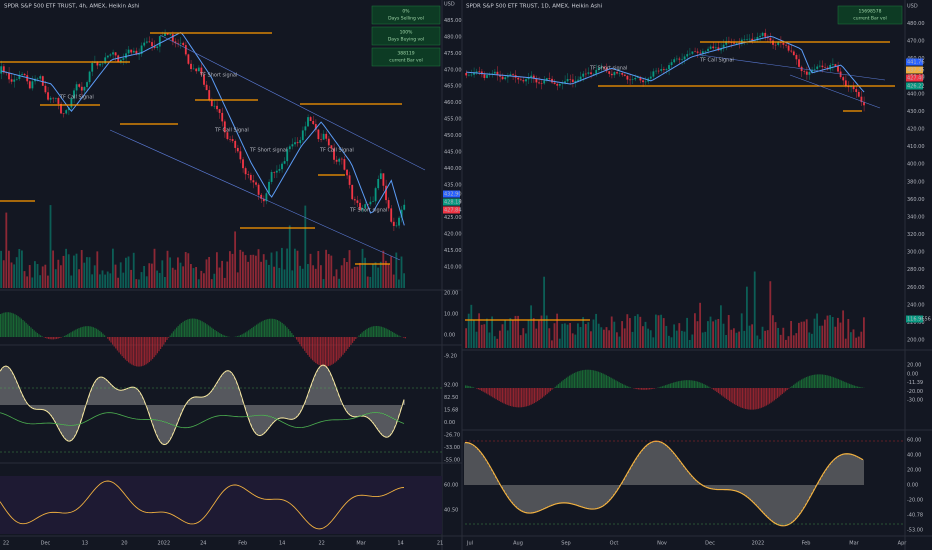  I want to click on x-axis-label: Dec, so click(710, 544).